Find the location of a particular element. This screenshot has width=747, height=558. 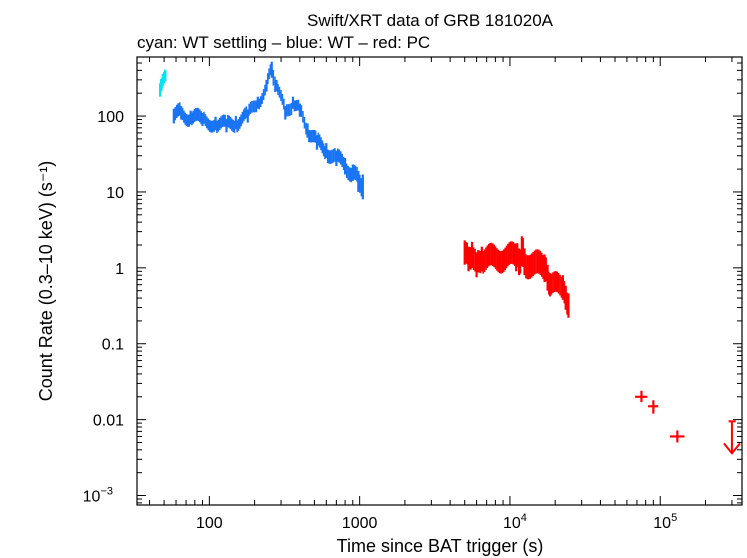

x-tick-label: 100 is located at coordinates (209, 523).